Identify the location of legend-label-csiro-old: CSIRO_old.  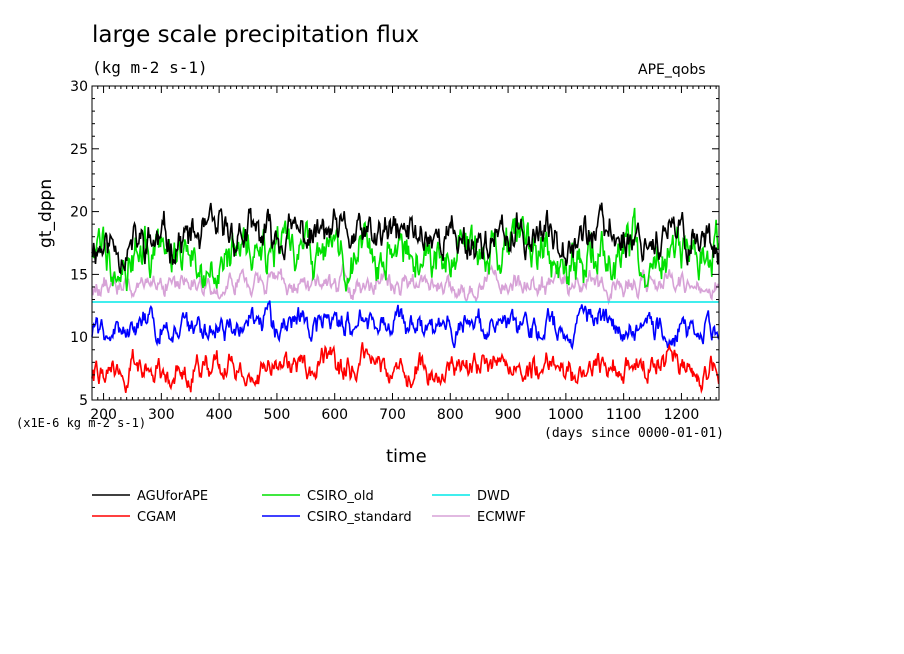
(340, 496).